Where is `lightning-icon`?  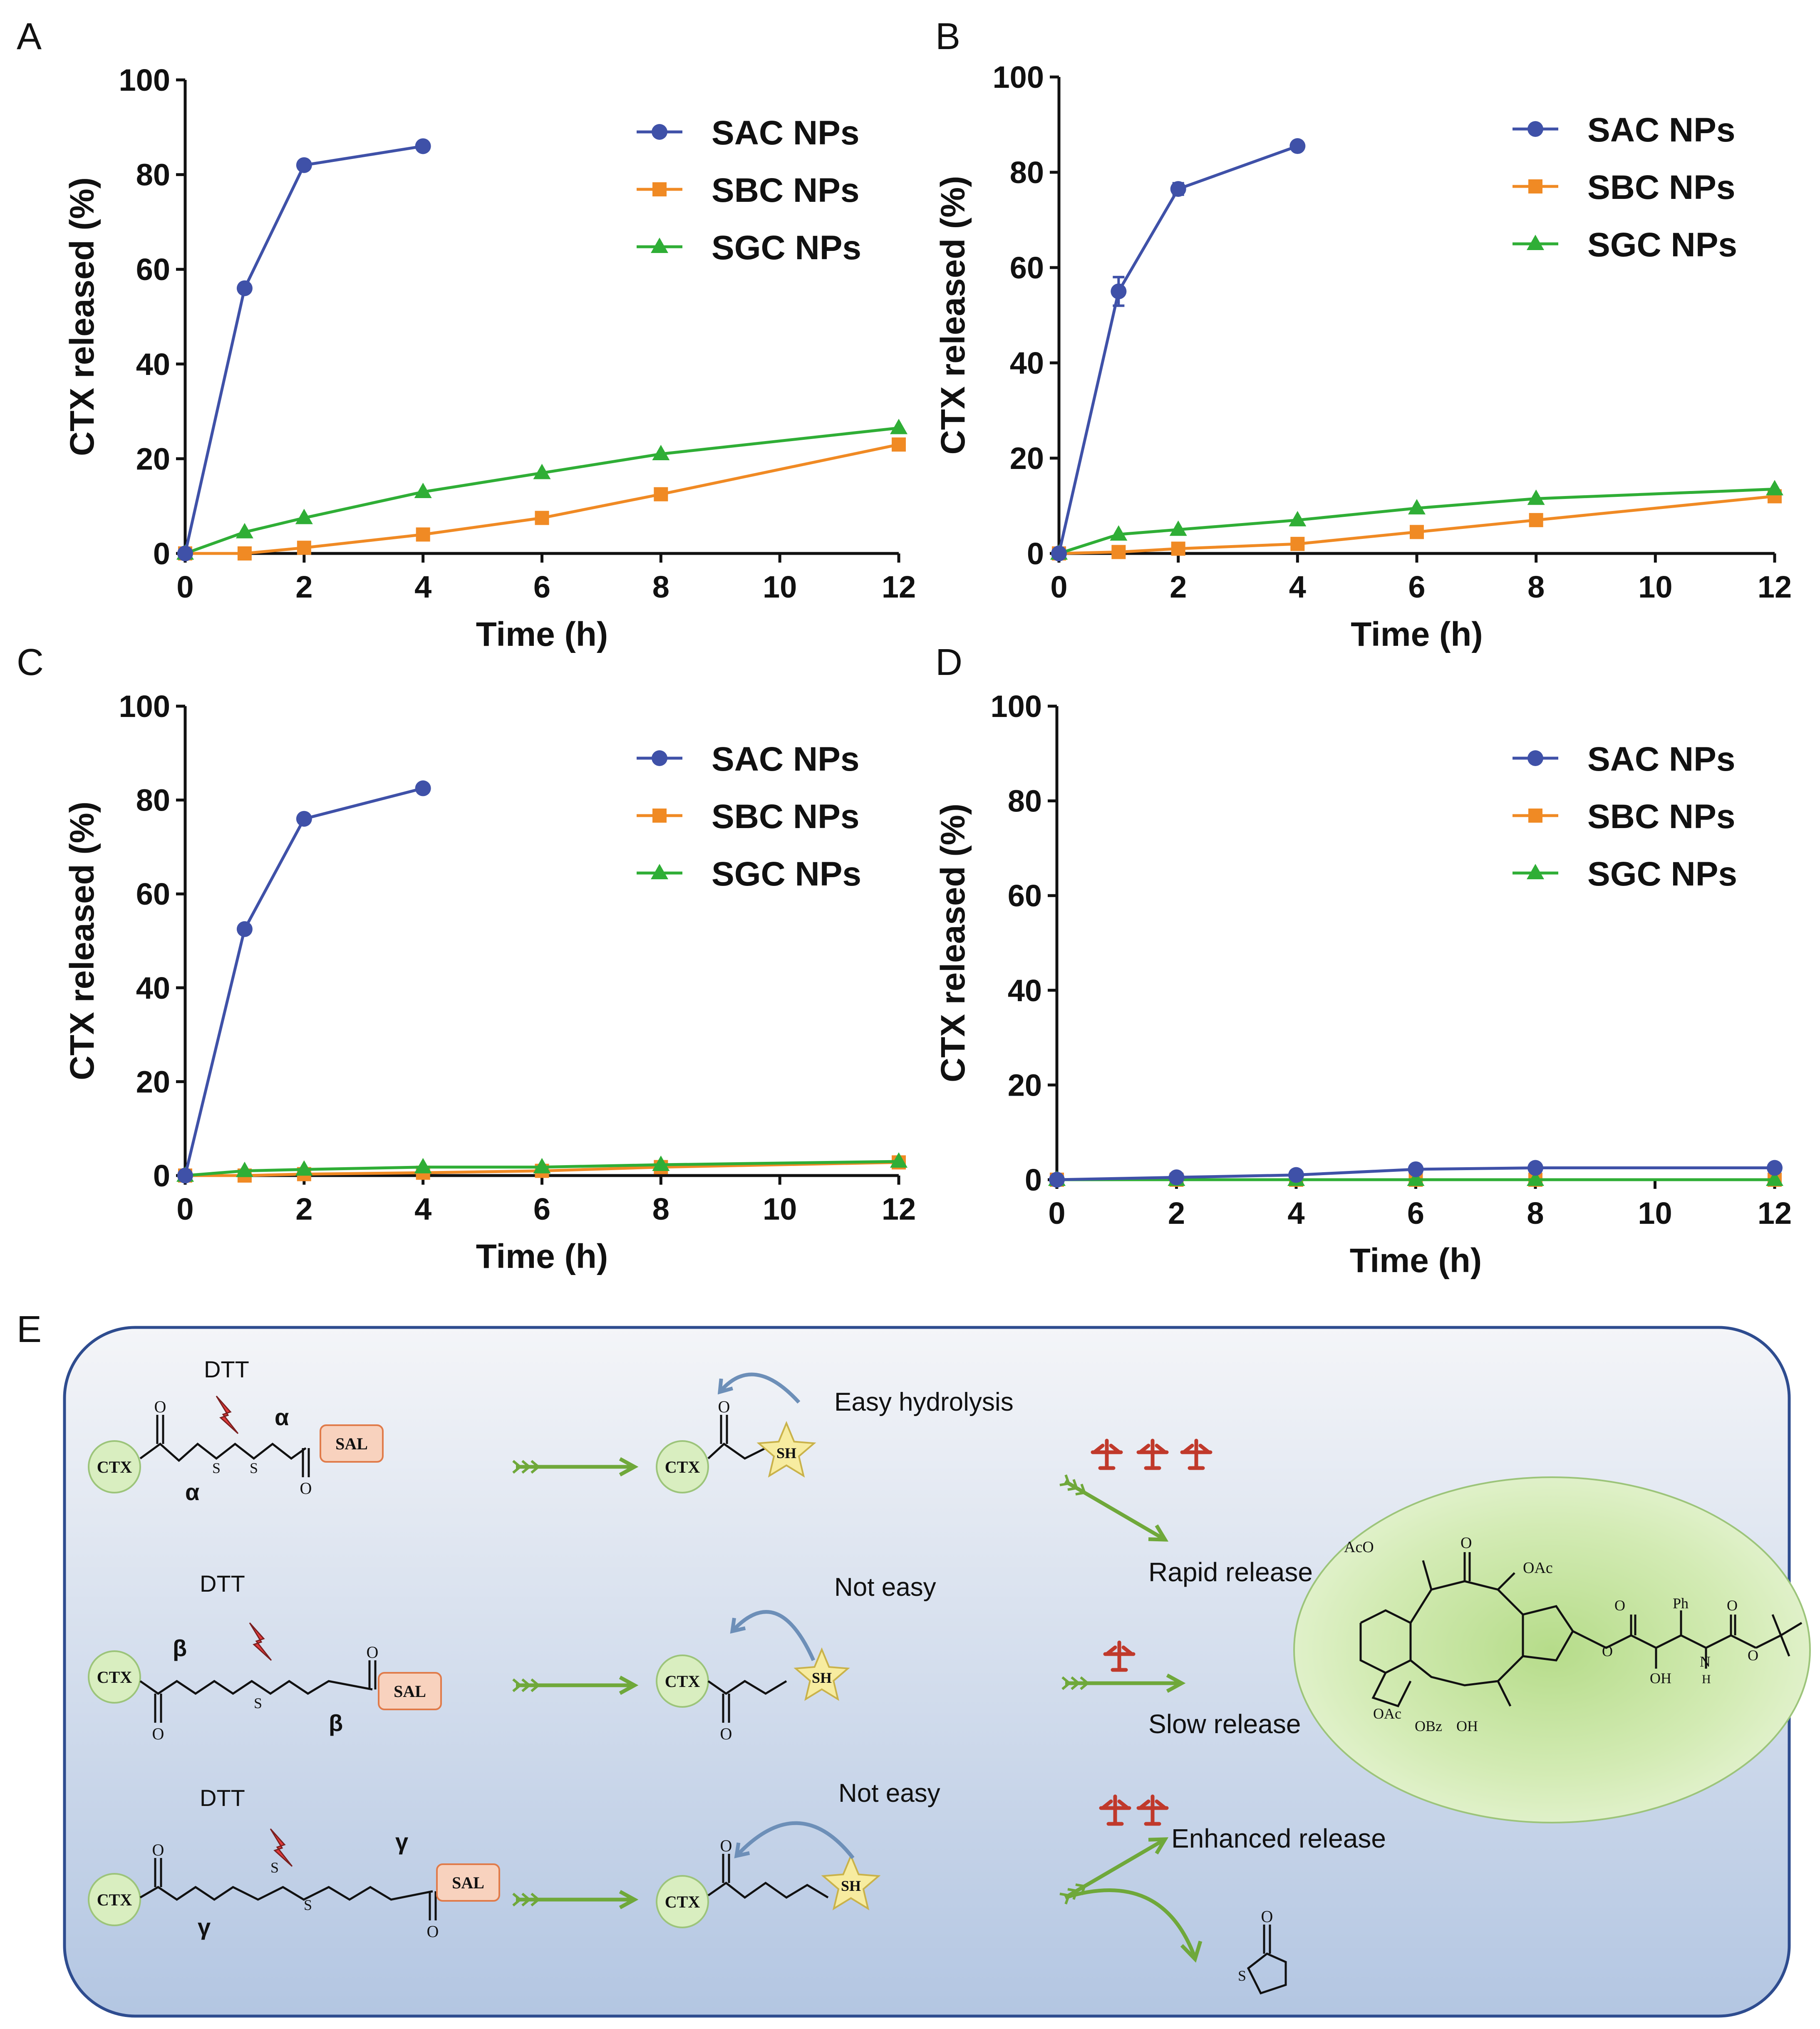
lightning-icon is located at coordinates (227, 1415).